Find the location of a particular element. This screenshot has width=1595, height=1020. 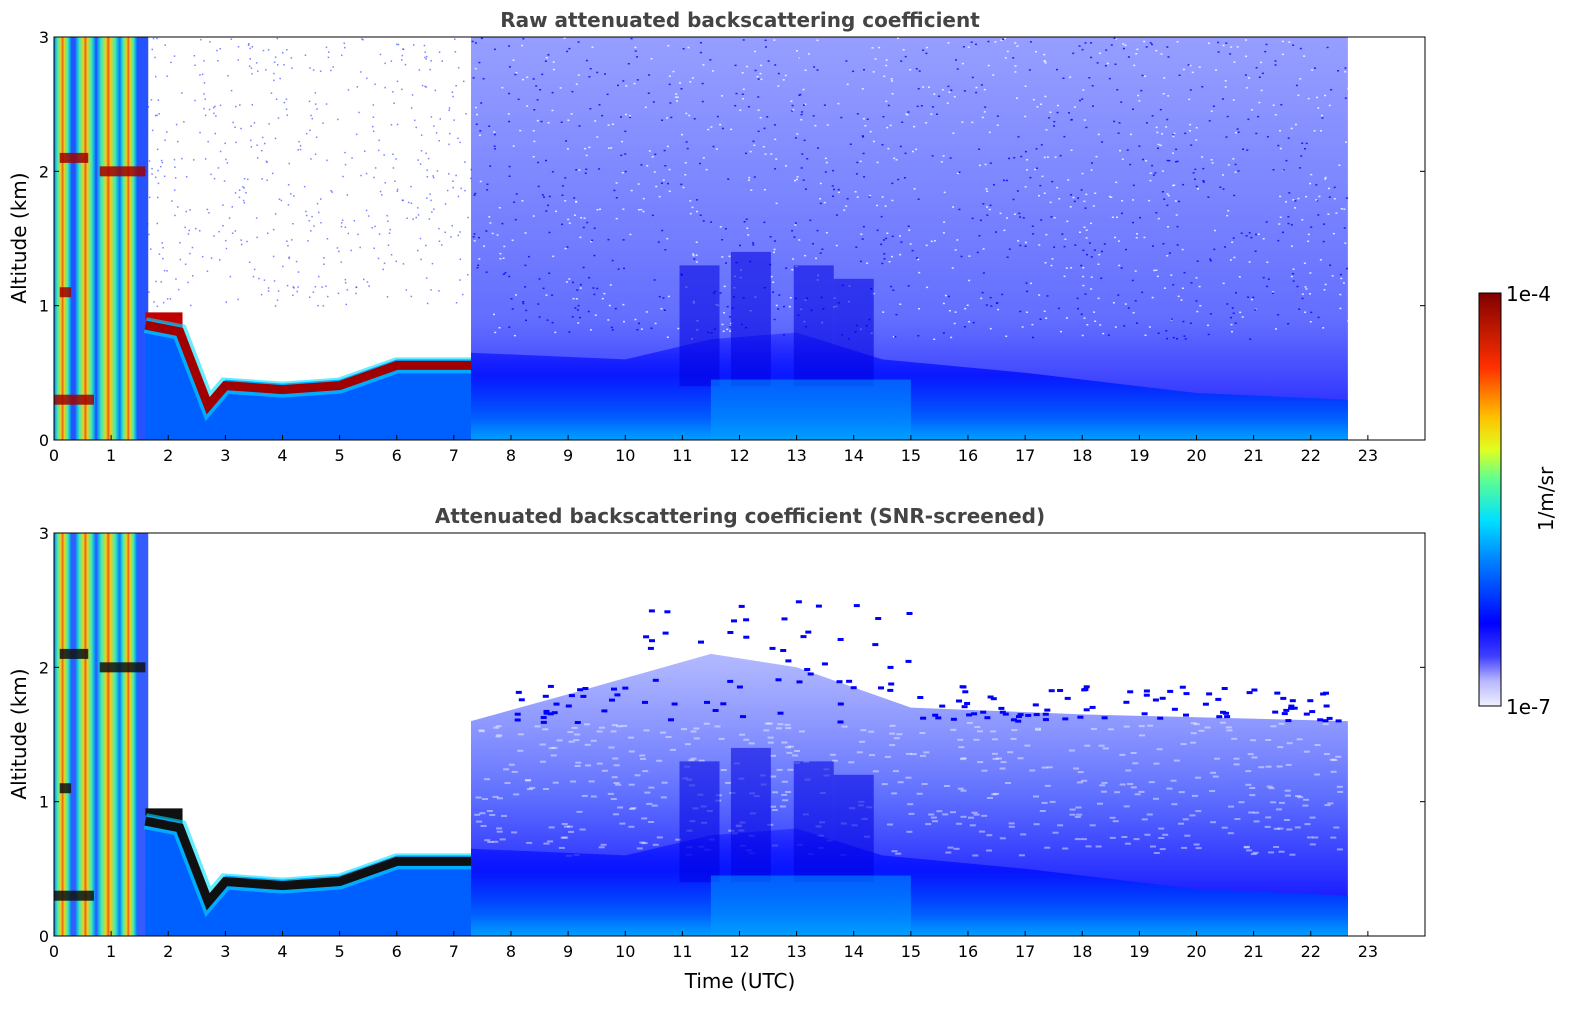

boundary-layer is located at coordinates (308, 379).